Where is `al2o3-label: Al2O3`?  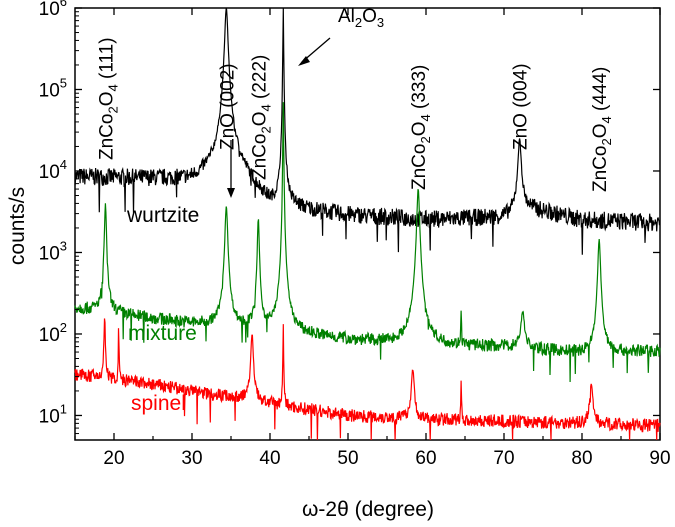 al2o3-label: Al2O3 is located at coordinates (361, 18).